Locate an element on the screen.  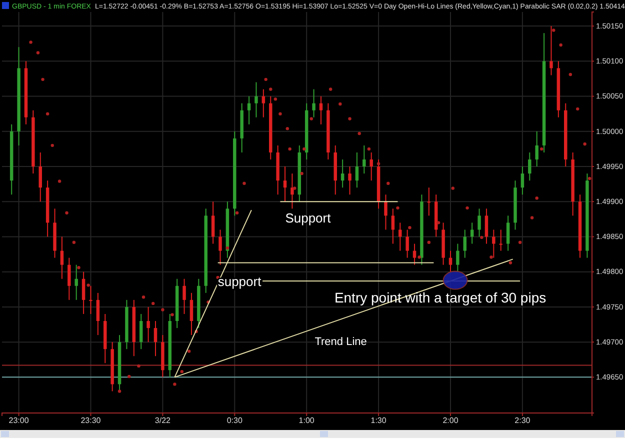
x-tick-label: 2:30 is located at coordinates (522, 420).